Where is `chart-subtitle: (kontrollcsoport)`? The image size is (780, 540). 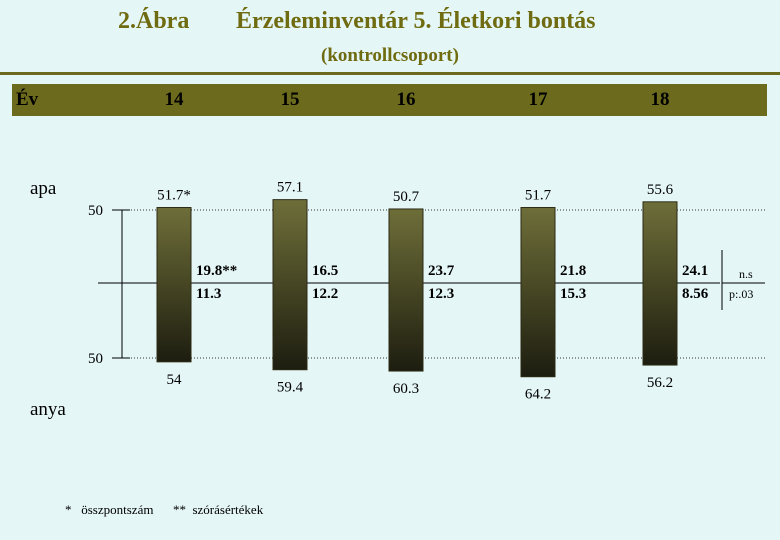
chart-subtitle: (kontrollcsoport) is located at coordinates (390, 55).